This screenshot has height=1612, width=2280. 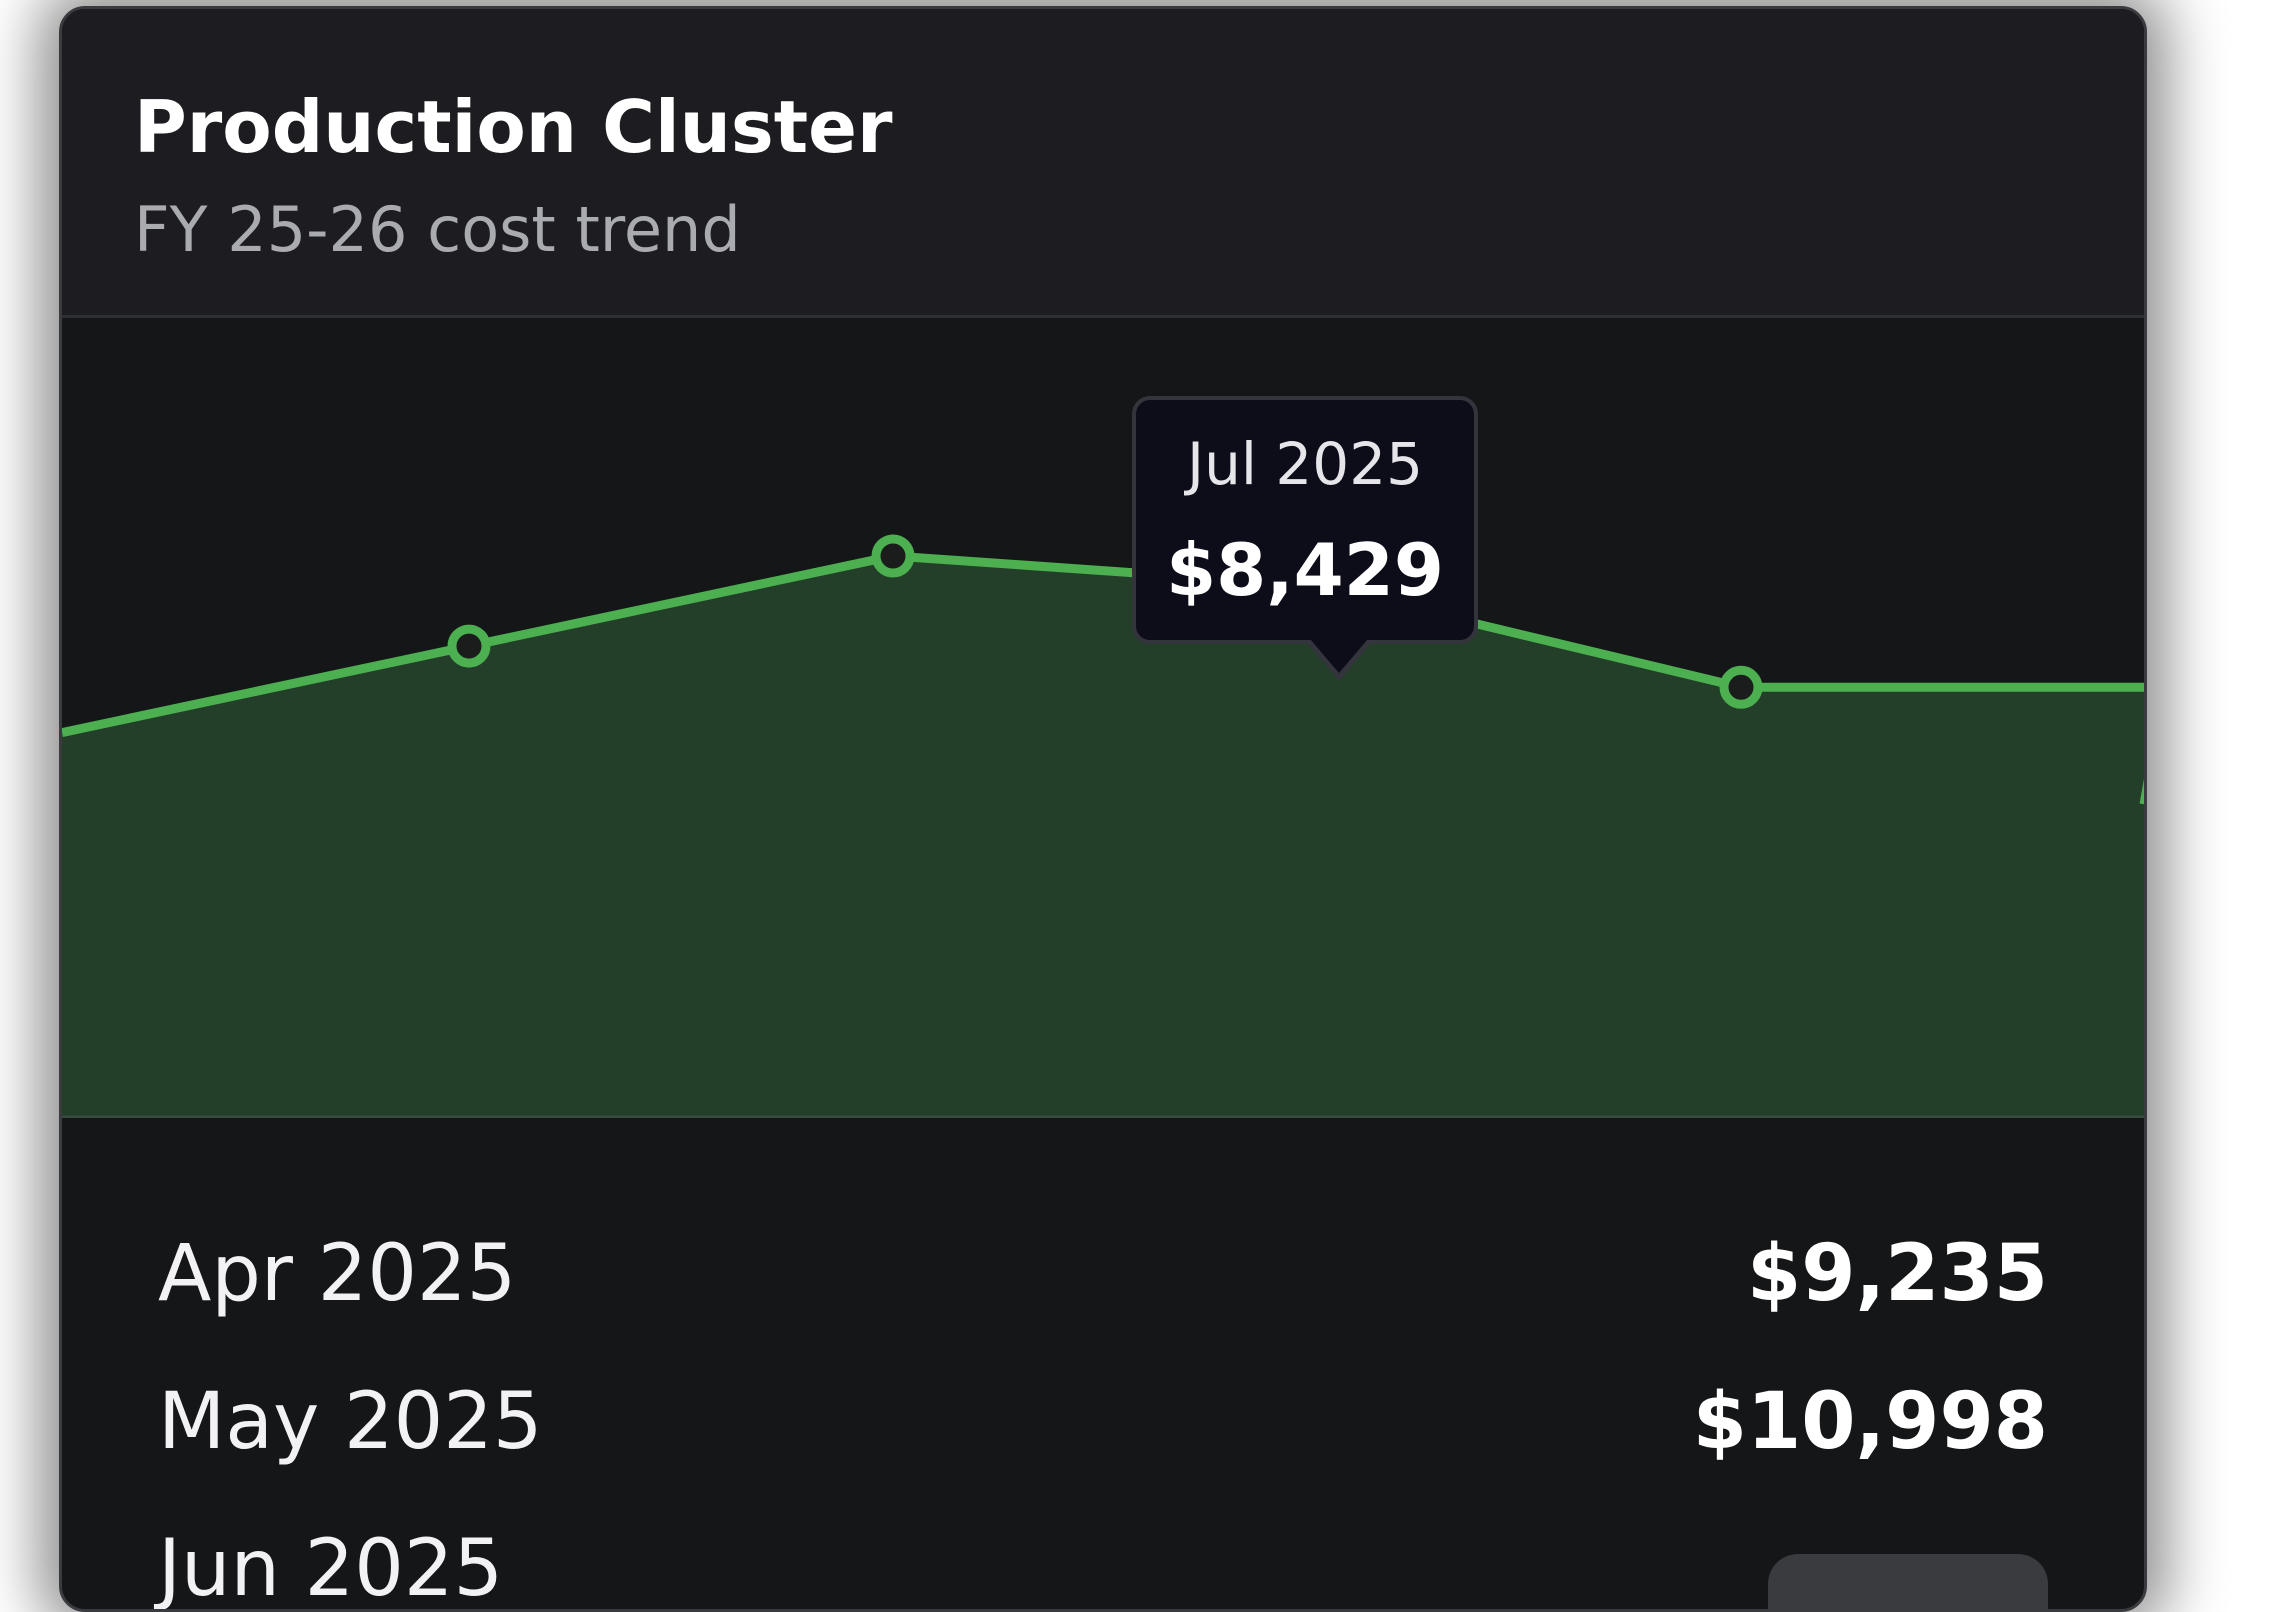 I want to click on list-item-month: Jun 2025, so click(x=331, y=1568).